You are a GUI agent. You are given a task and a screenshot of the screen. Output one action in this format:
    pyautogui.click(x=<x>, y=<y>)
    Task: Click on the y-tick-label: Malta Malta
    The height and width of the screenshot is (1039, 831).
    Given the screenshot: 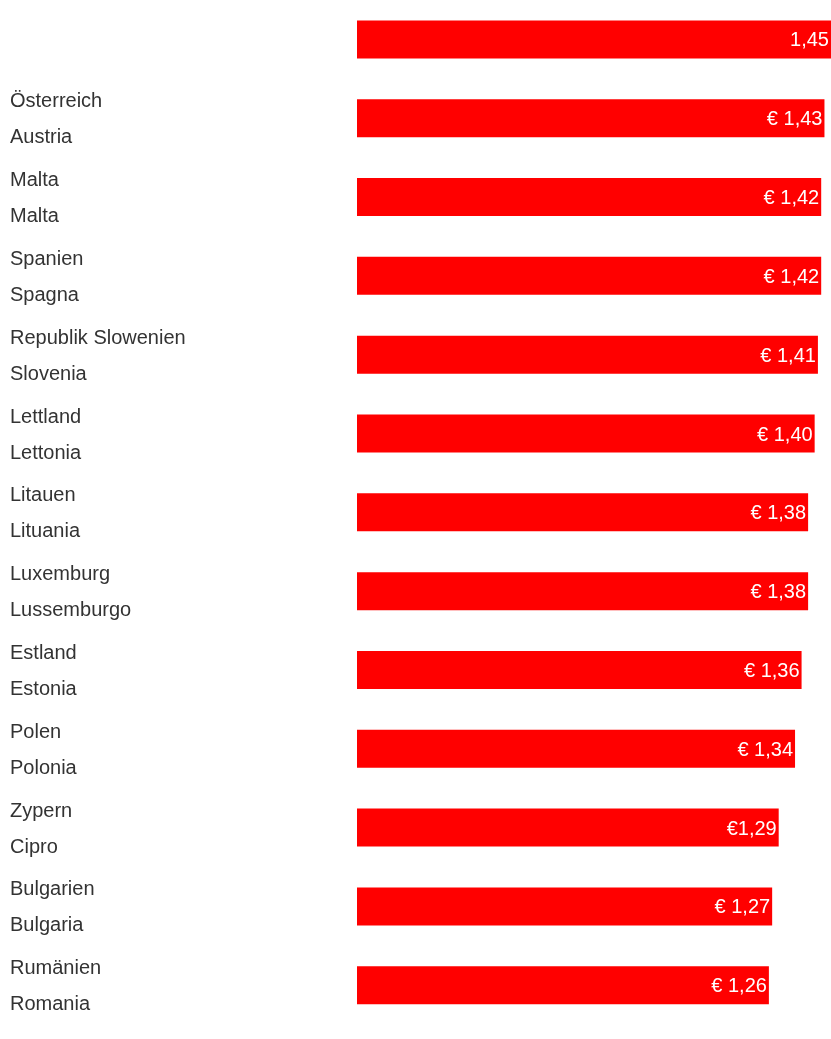 What is the action you would take?
    pyautogui.click(x=35, y=197)
    